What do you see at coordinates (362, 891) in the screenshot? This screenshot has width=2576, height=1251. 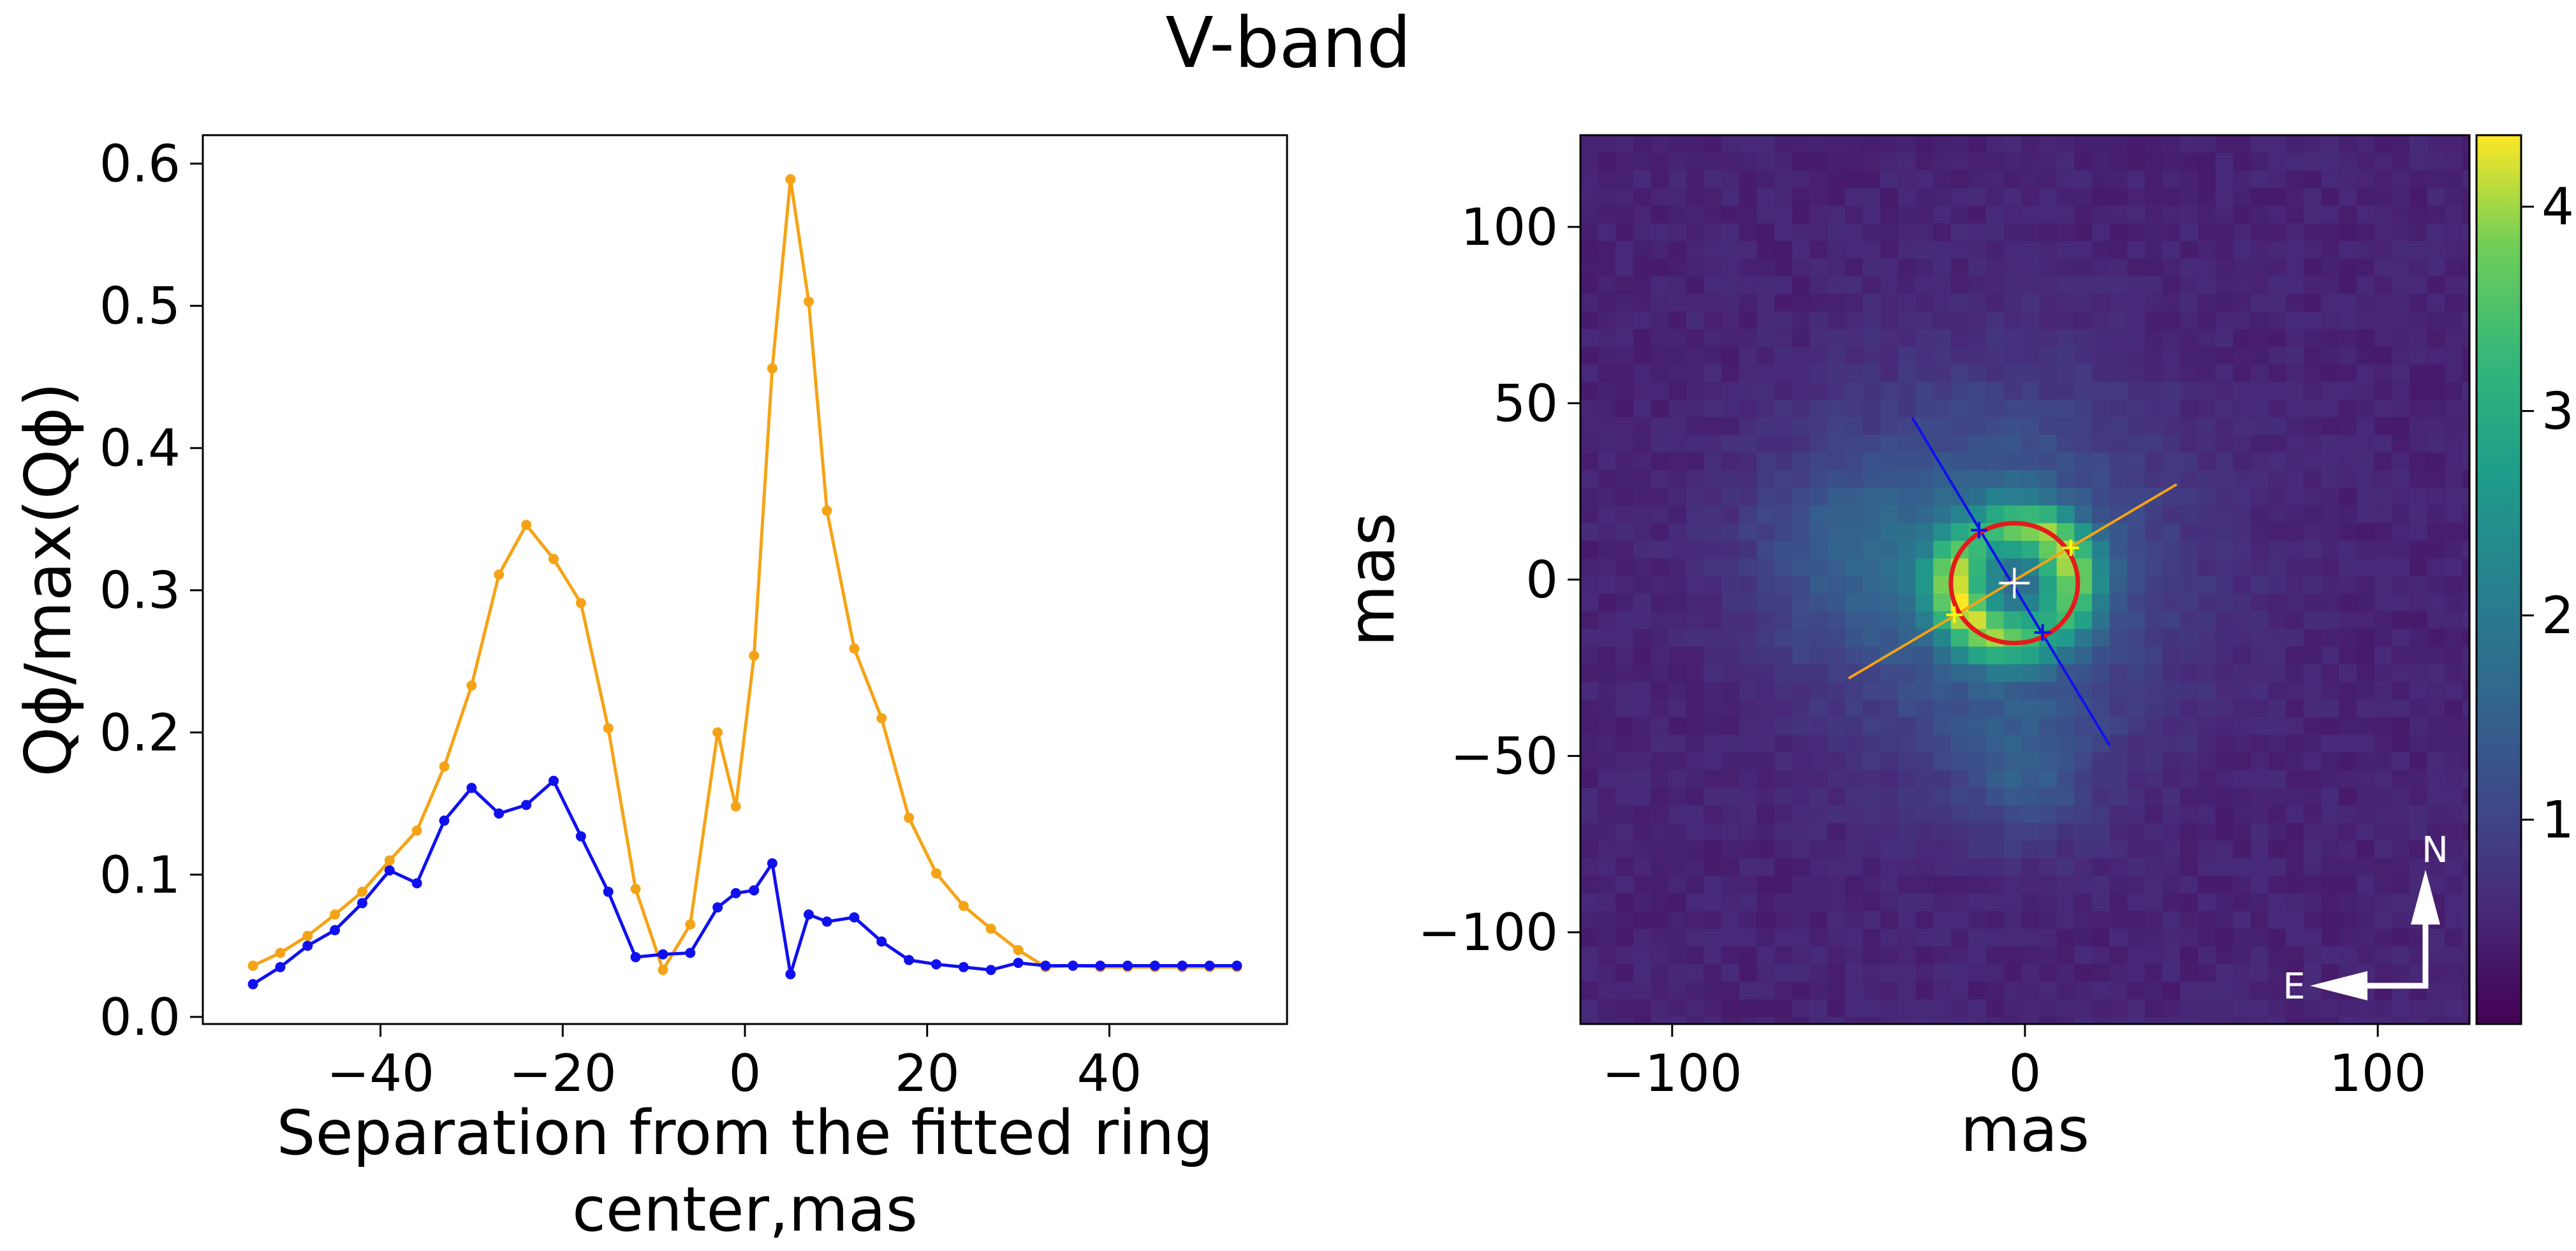 I see `data-point-orange` at bounding box center [362, 891].